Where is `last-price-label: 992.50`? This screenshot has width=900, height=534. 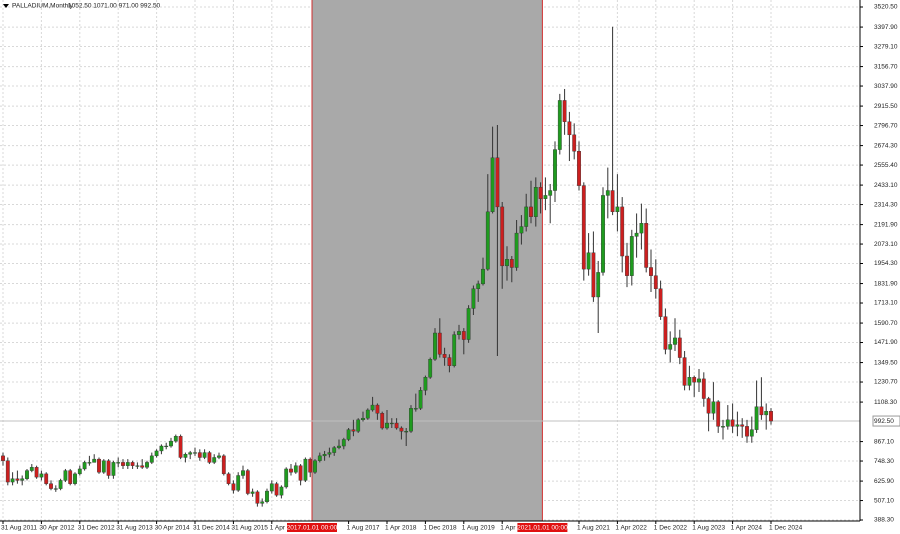
last-price-label: 992.50 is located at coordinates (884, 421).